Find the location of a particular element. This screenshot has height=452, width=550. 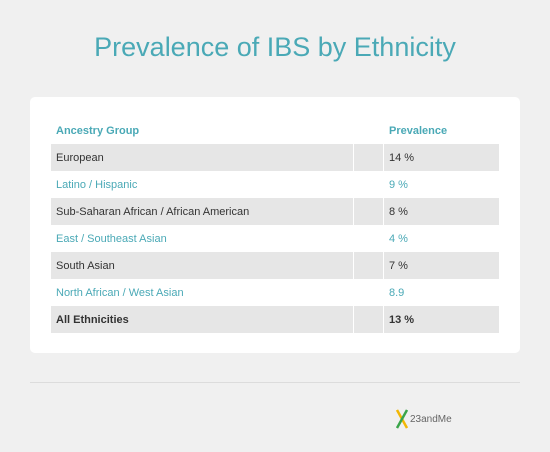

table-row: All Ethnicities 13 % is located at coordinates (275, 319).